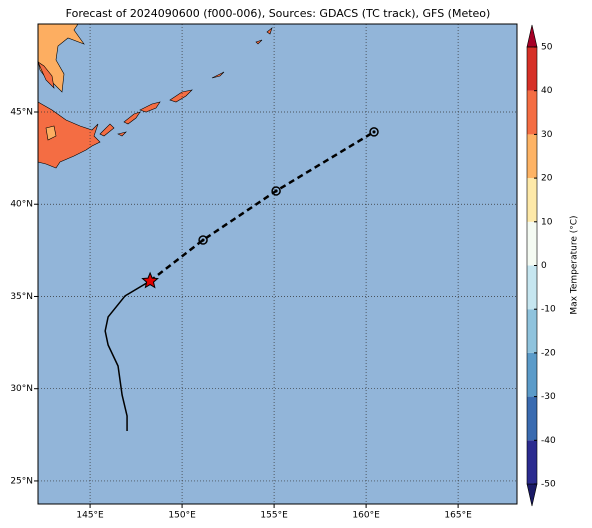 The height and width of the screenshot is (528, 592). What do you see at coordinates (548, 441) in the screenshot?
I see `colorbar-tick-label: -40` at bounding box center [548, 441].